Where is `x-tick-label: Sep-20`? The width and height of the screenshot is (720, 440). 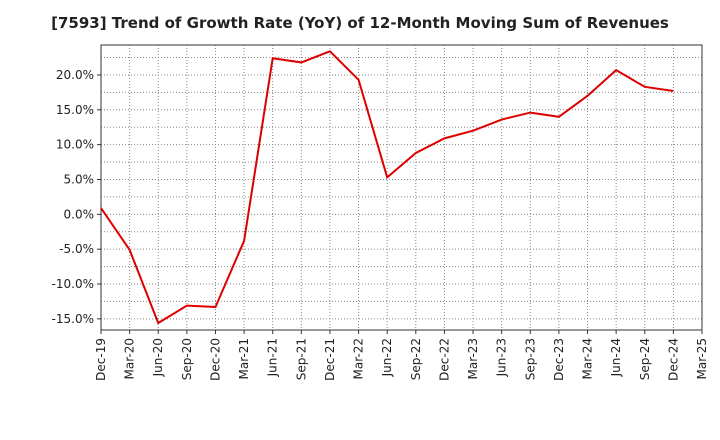 x-tick-label: Sep-20 is located at coordinates (187, 359).